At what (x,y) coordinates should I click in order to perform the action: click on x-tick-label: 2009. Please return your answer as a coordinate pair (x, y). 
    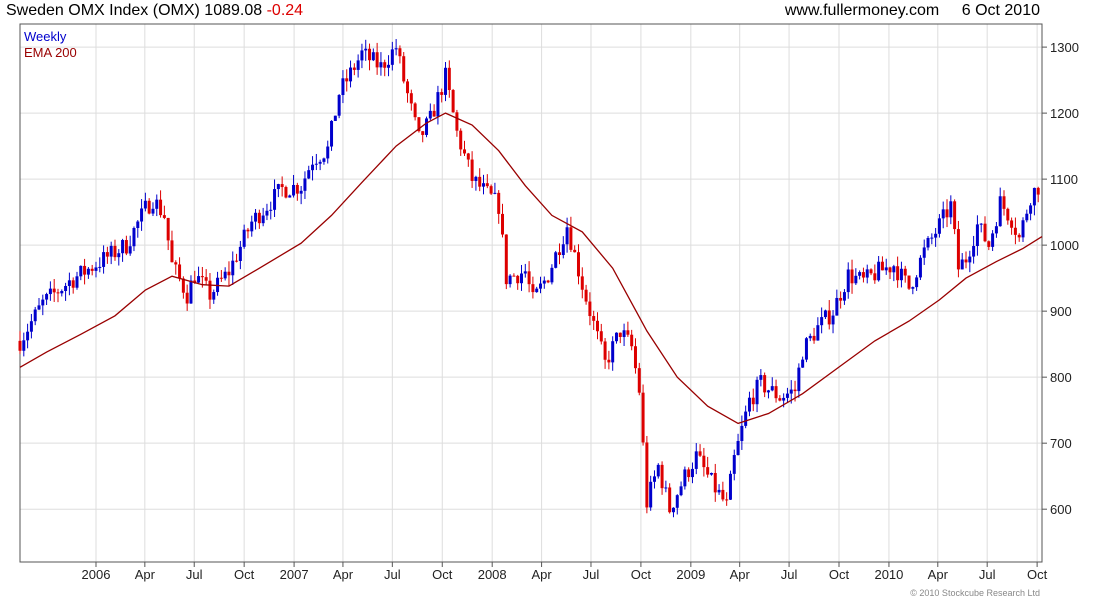
    Looking at the image, I should click on (690, 574).